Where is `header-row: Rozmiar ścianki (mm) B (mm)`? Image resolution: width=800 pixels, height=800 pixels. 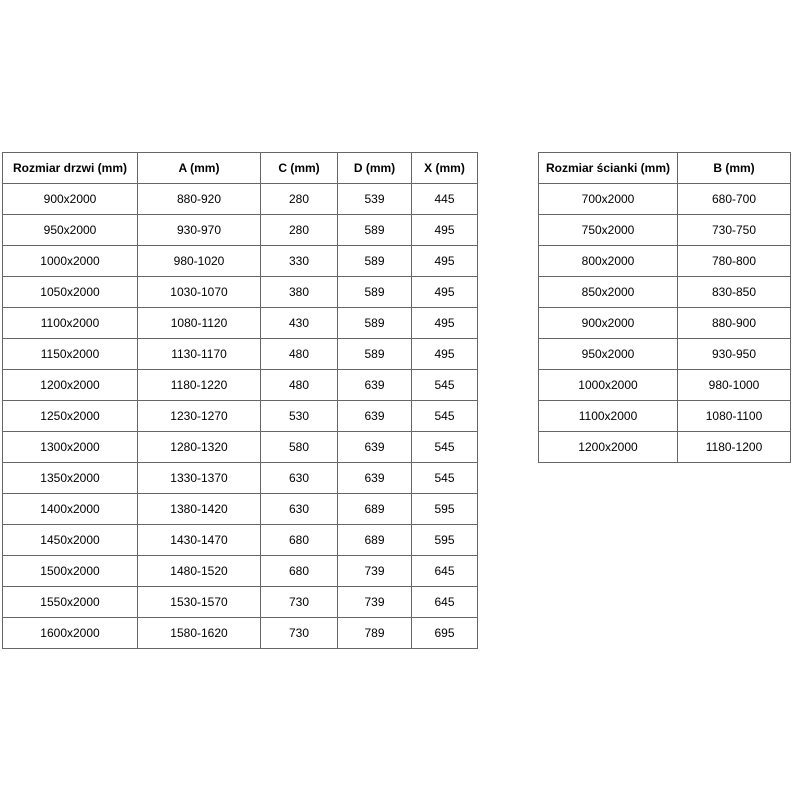 header-row: Rozmiar ścianki (mm) B (mm) is located at coordinates (664, 168).